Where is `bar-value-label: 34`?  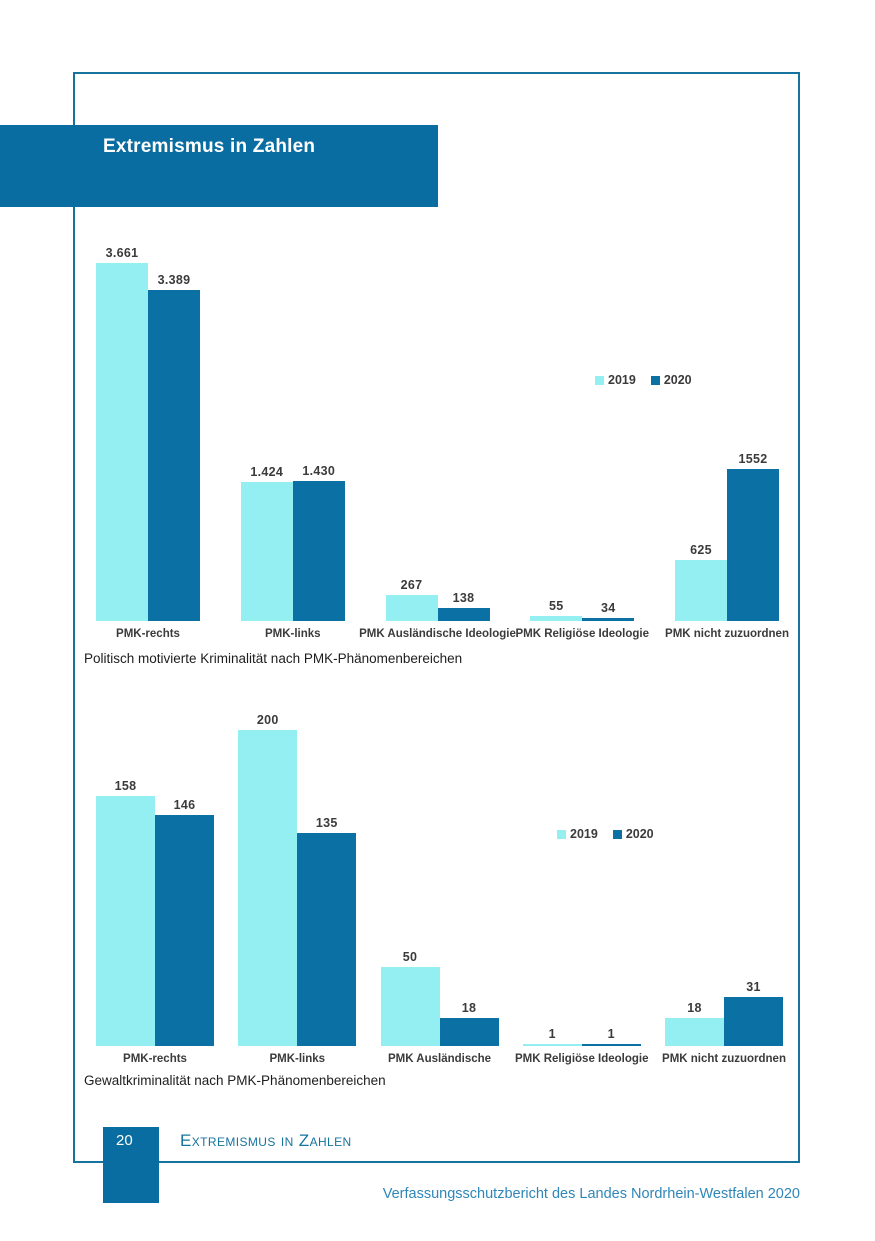 bar-value-label: 34 is located at coordinates (608, 608).